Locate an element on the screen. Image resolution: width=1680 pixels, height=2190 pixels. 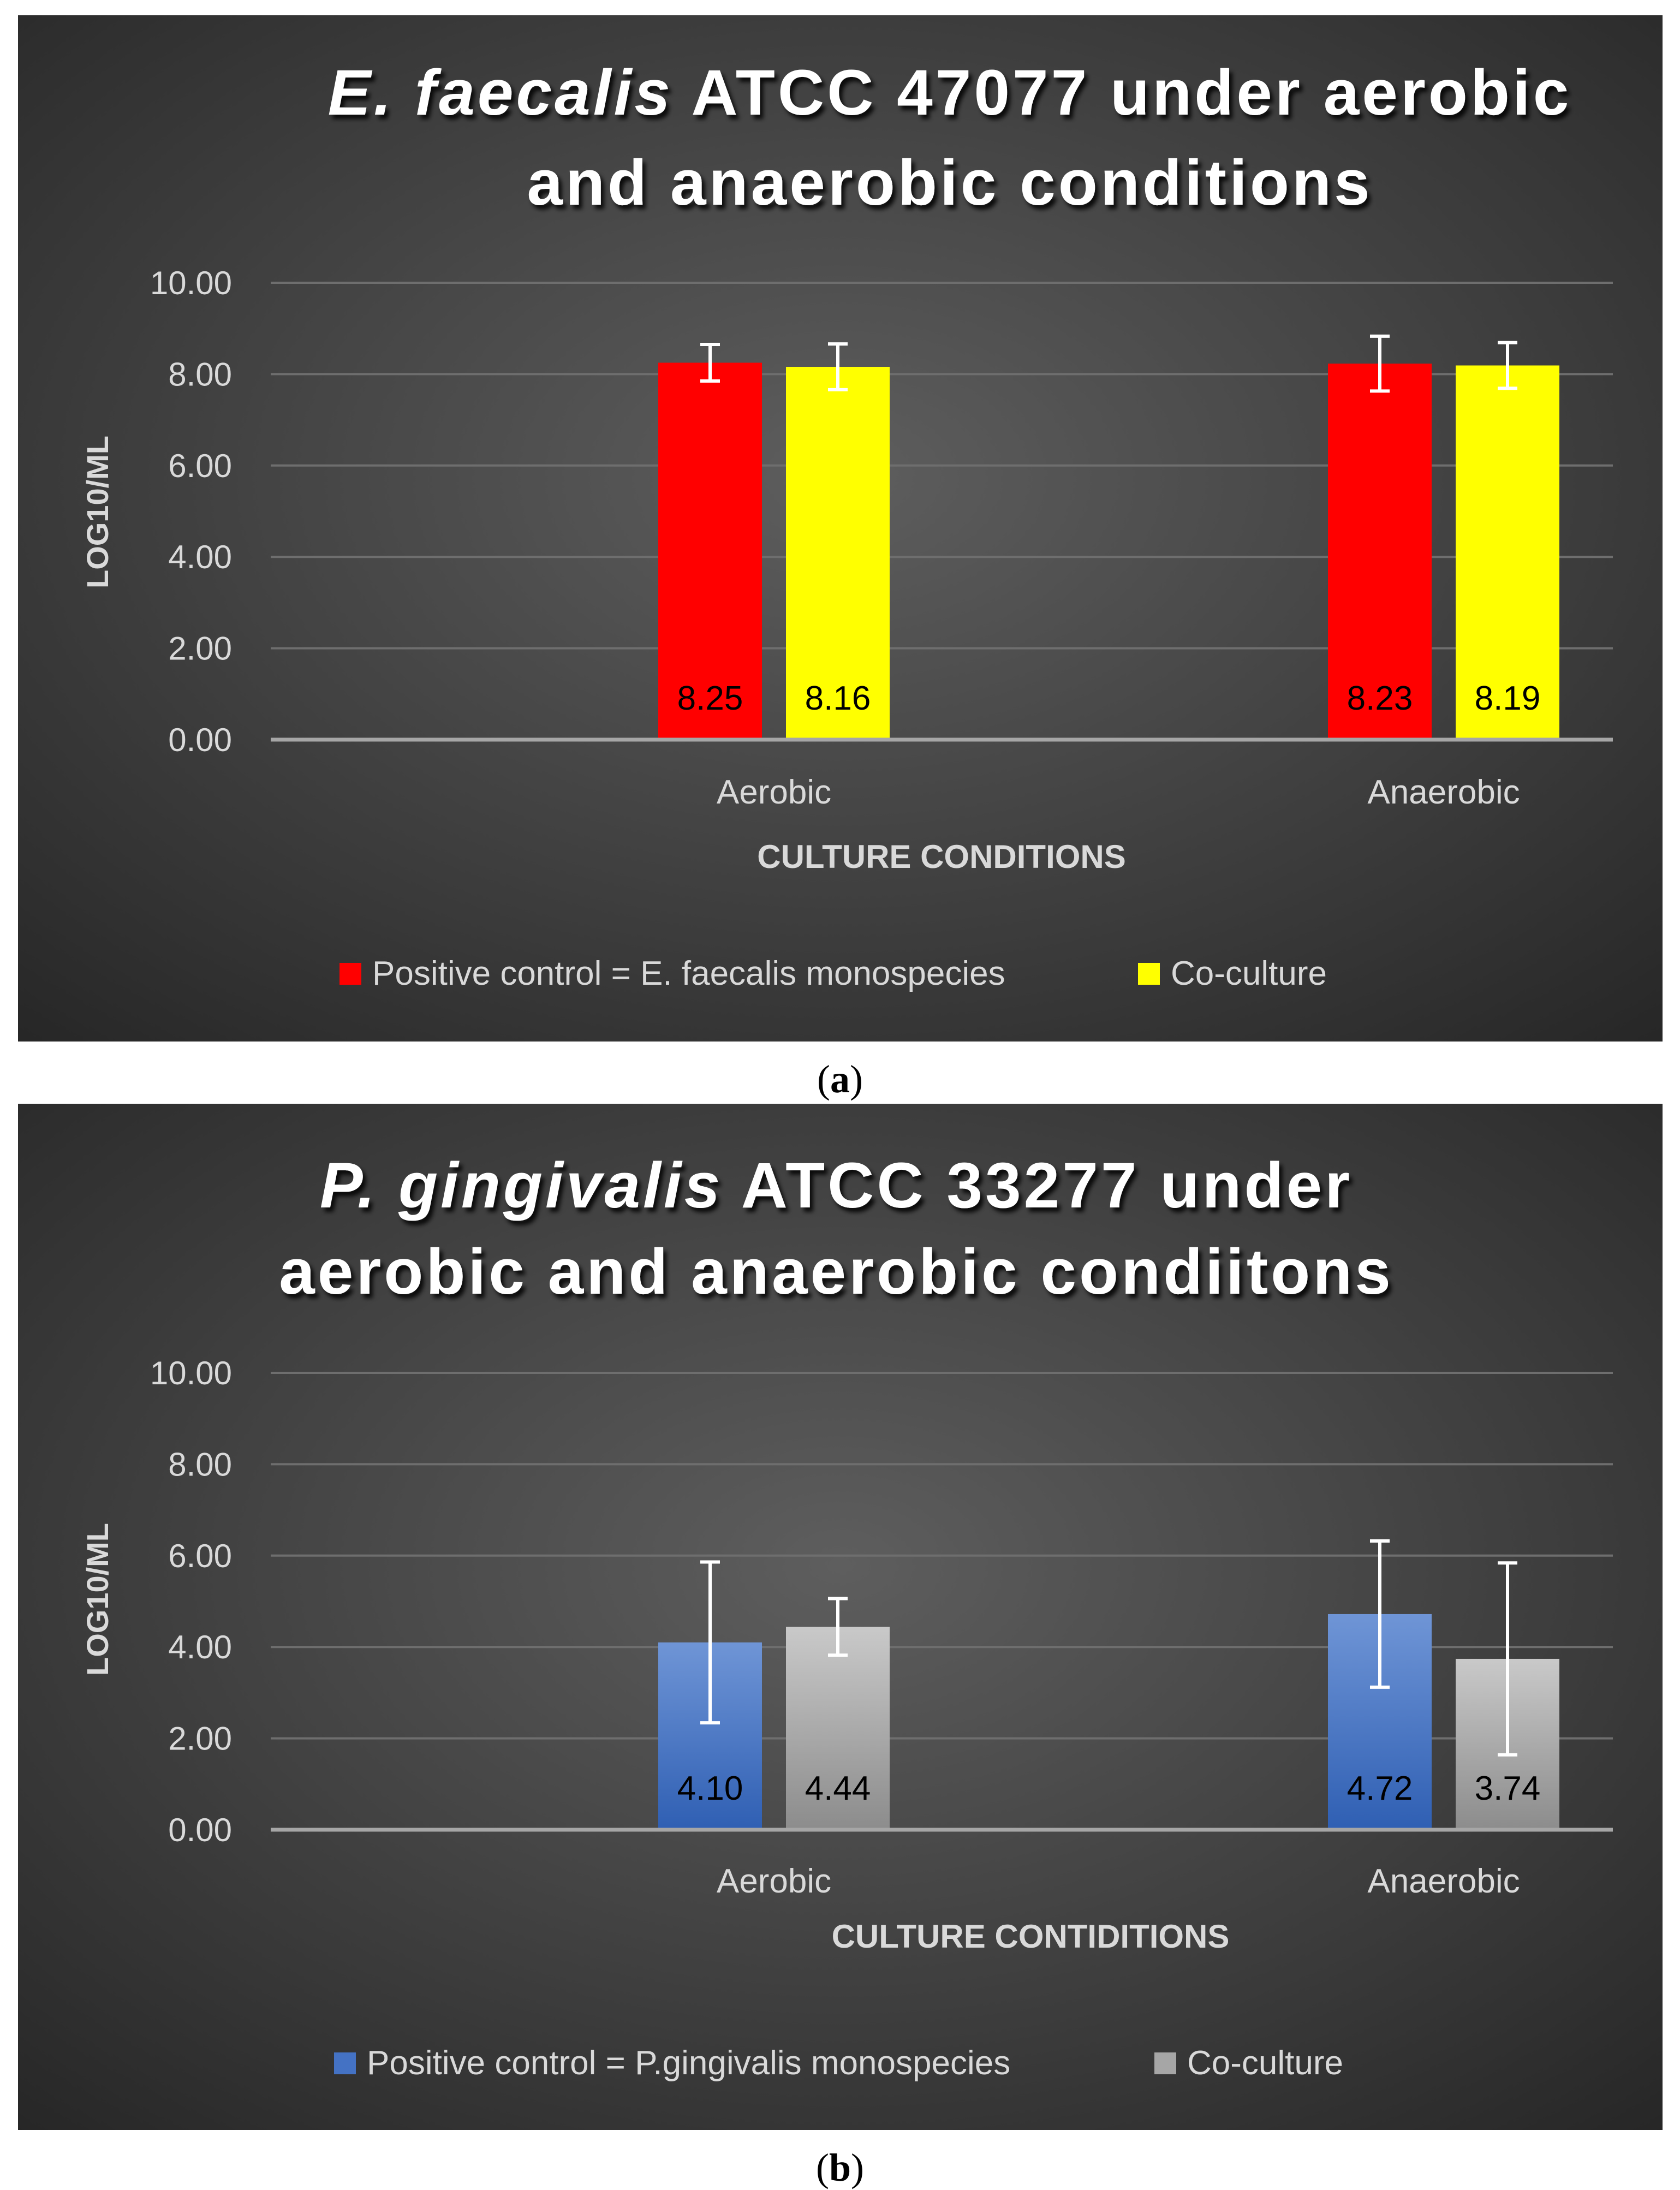
chart-a-category-anaerobic: Anaerobic is located at coordinates (1443, 792).